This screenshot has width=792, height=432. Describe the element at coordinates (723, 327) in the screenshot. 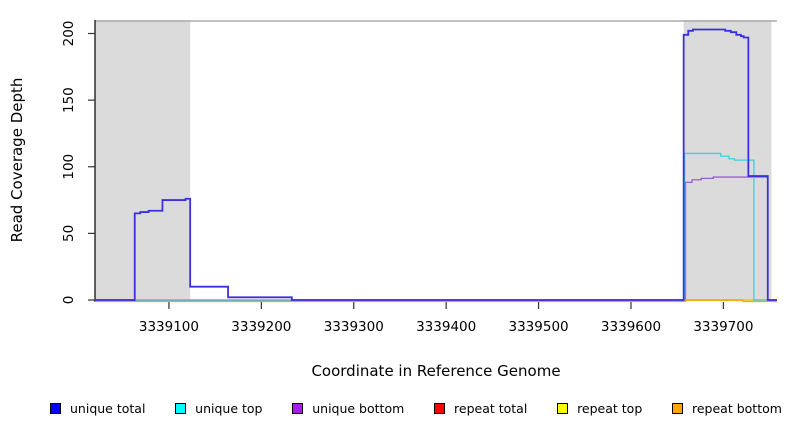

I see `x-tick-label: 3339700` at that location.